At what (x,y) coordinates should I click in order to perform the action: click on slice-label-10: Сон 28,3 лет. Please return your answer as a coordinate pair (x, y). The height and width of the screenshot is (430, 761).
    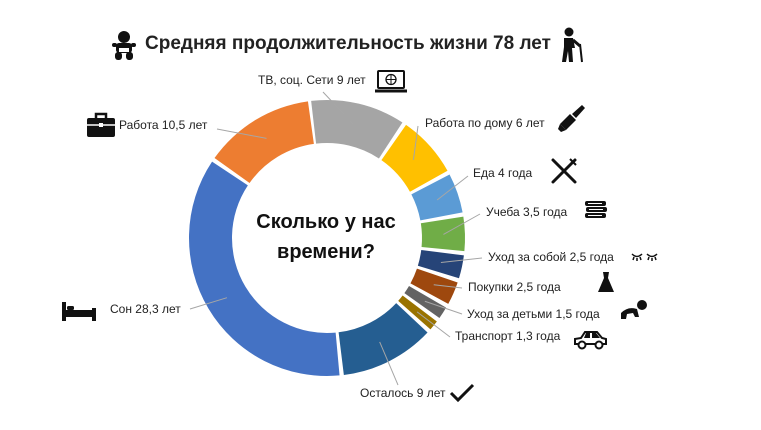
    Looking at the image, I should click on (145, 309).